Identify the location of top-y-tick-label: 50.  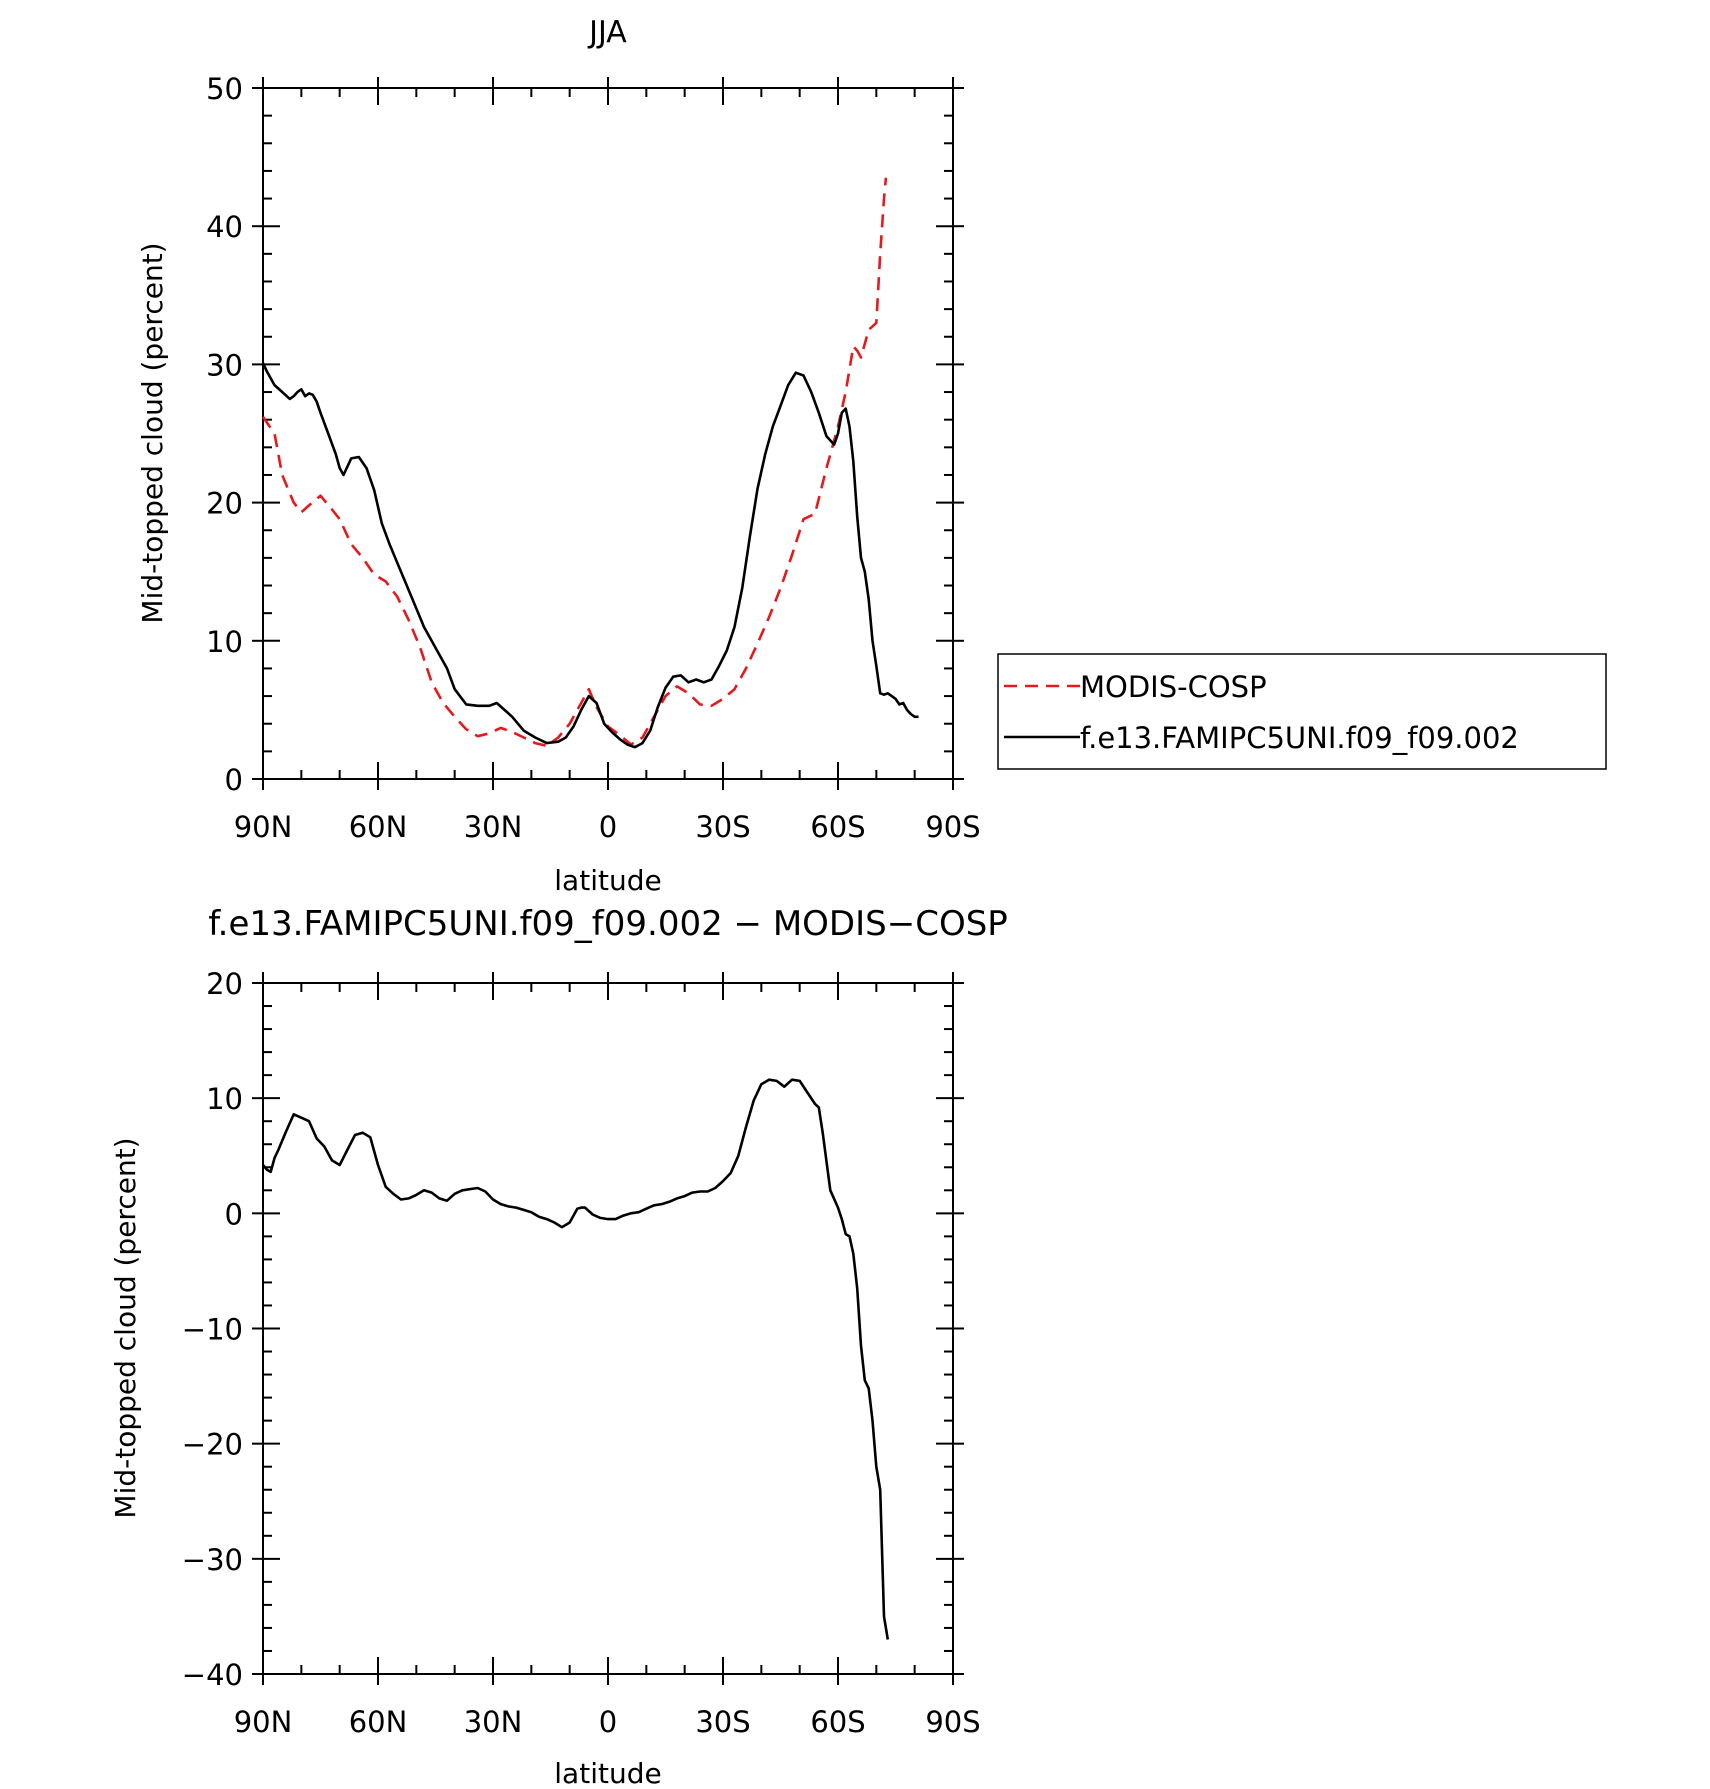
(224, 89).